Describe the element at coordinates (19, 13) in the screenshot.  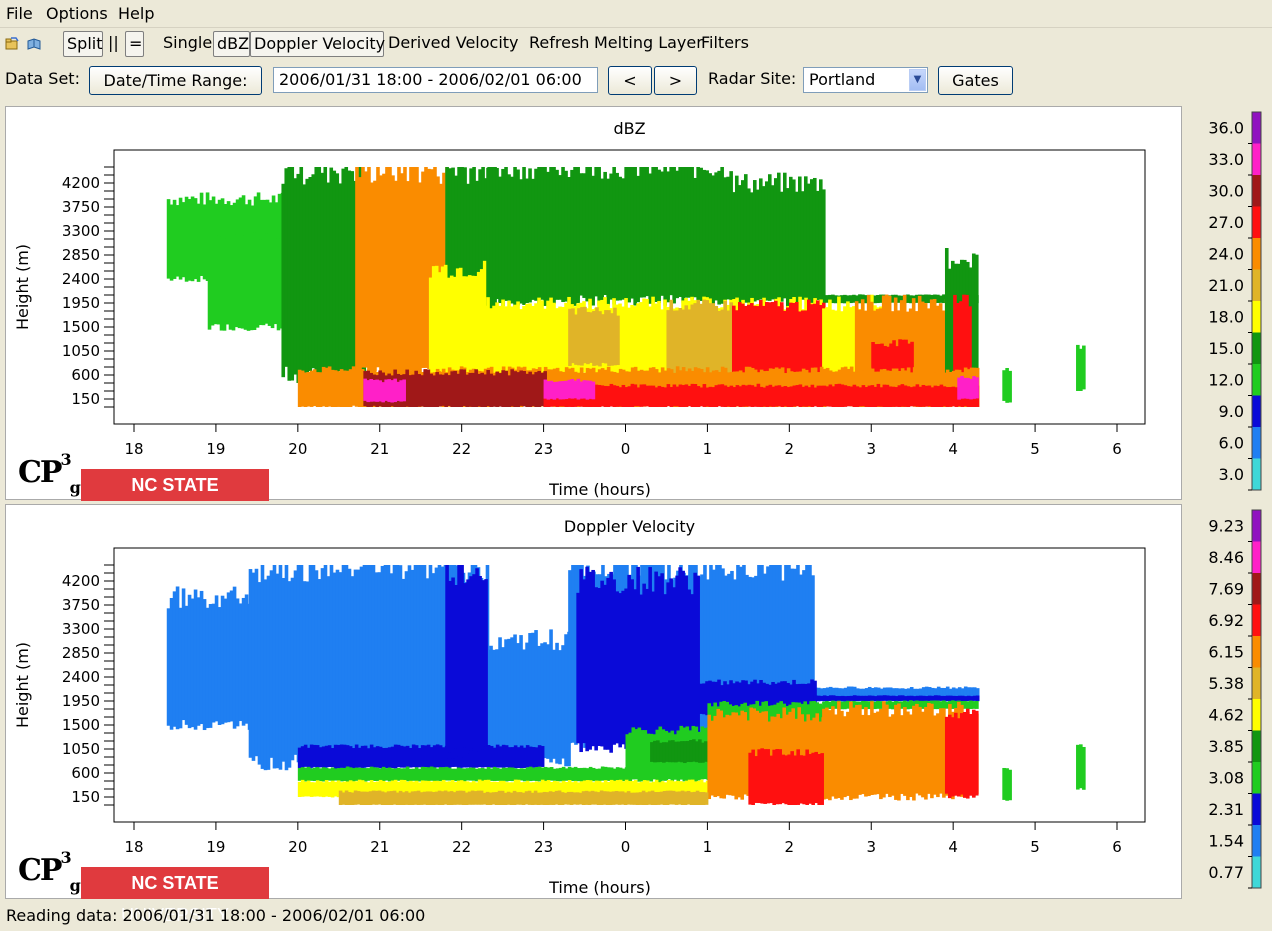
I see `menu-file: File` at that location.